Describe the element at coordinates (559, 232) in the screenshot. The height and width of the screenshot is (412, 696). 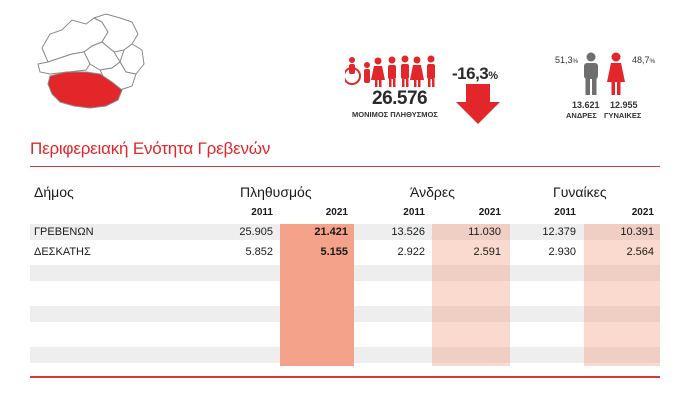
I see `table-cell: 12.379` at that location.